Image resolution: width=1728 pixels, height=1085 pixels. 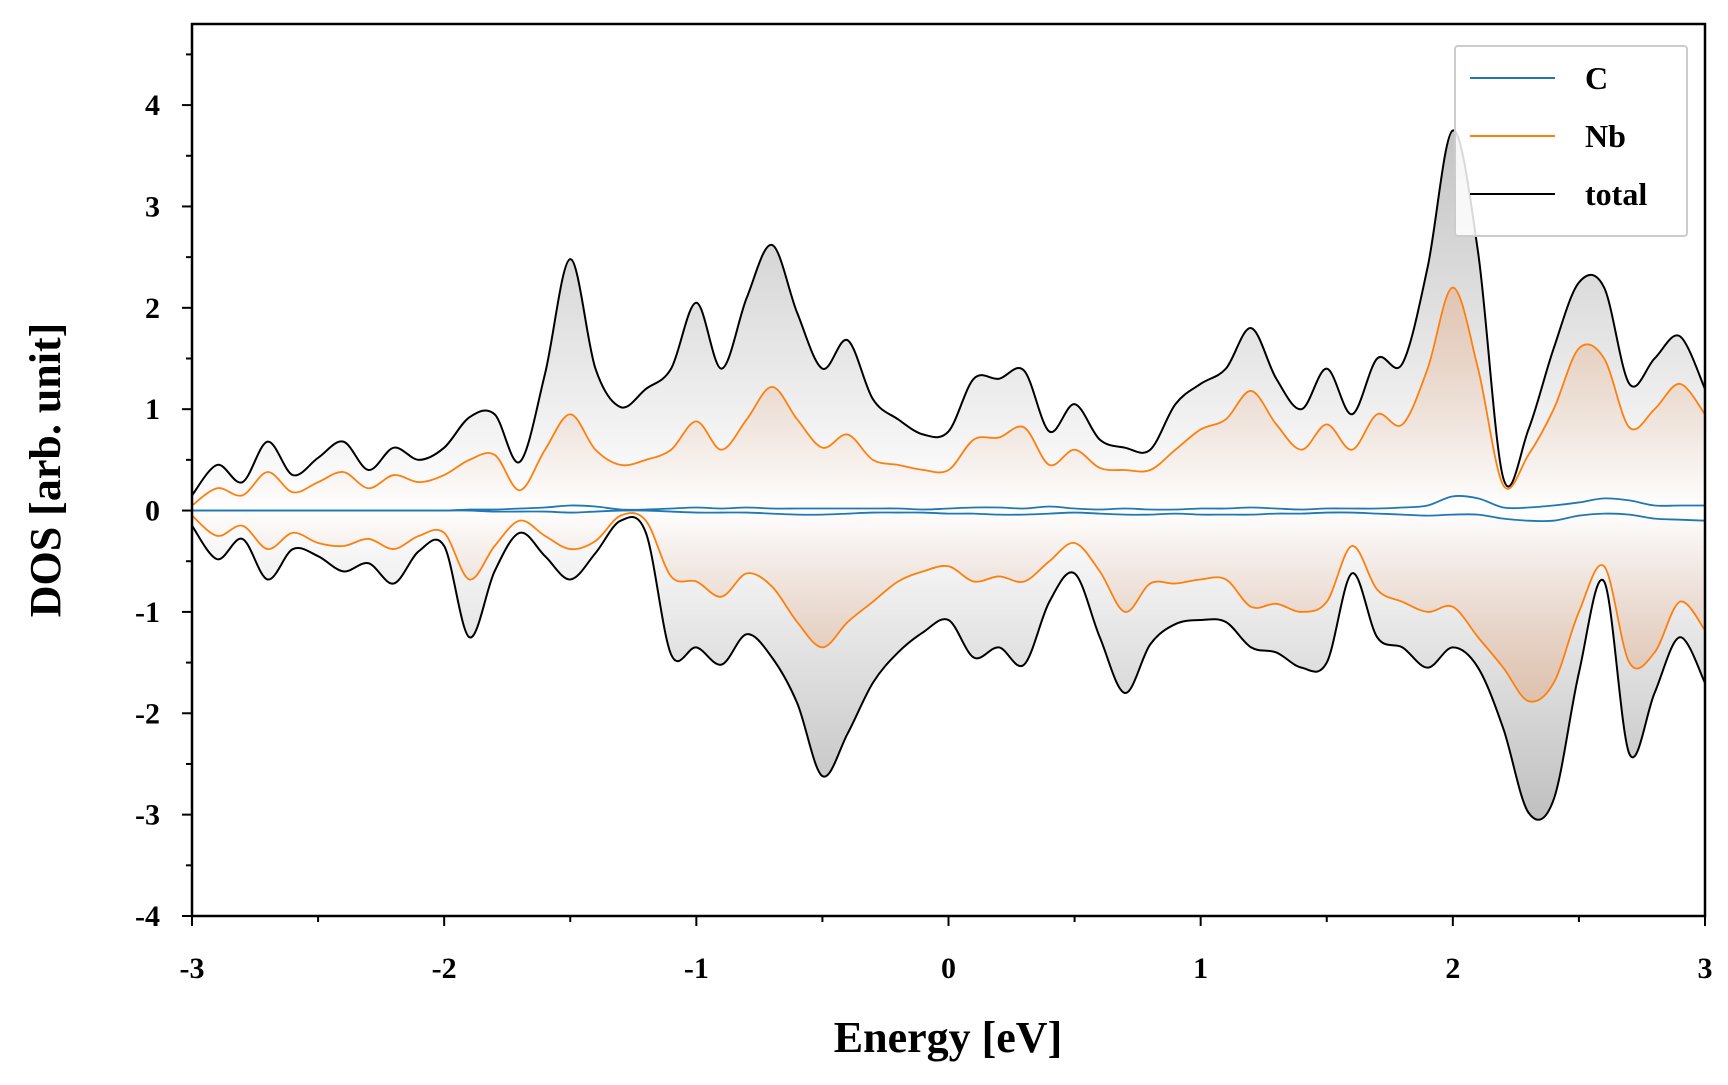 I want to click on y-tick-label: 3, so click(x=152, y=206).